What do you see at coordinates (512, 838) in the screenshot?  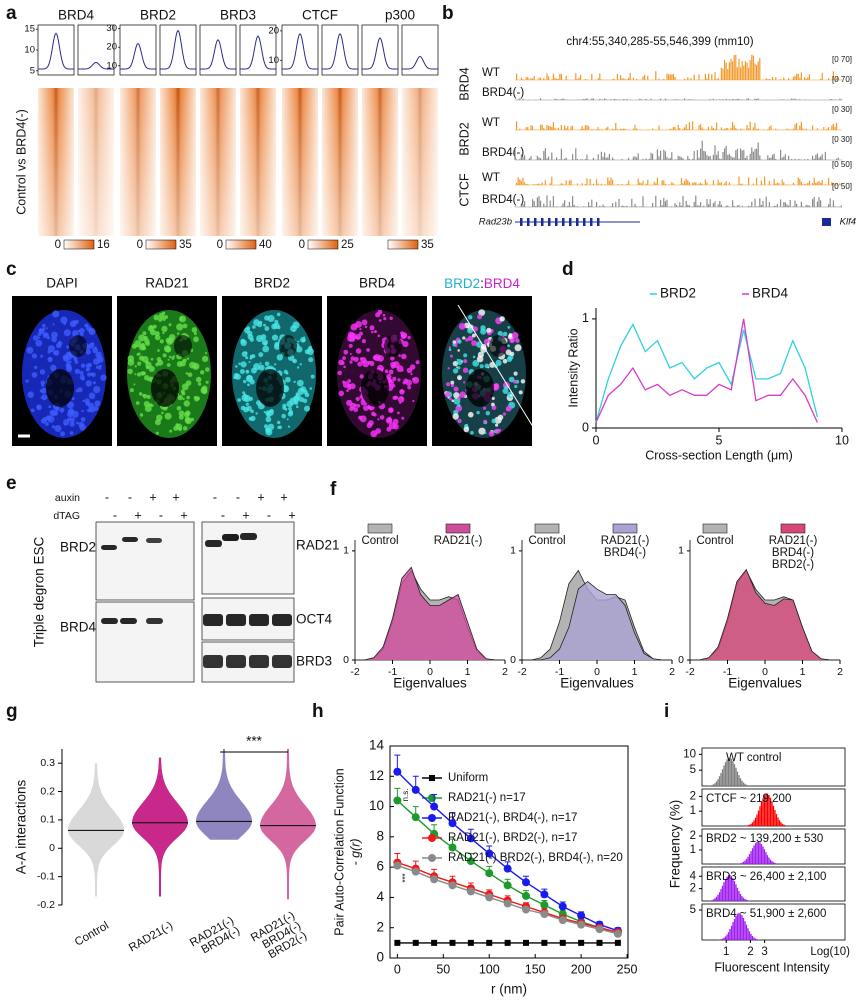 I see `legend-label: RAD21(-), BRD2(-), n=17` at bounding box center [512, 838].